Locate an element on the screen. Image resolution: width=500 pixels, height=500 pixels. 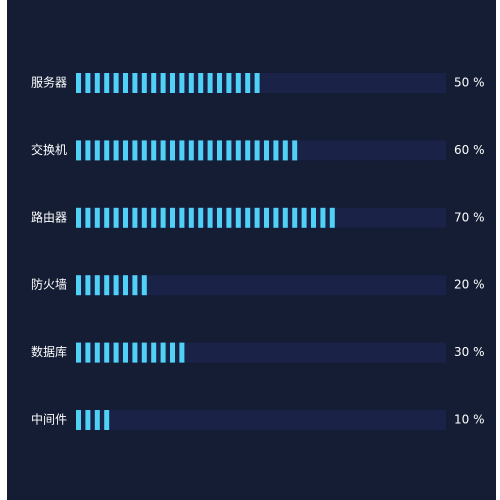
bar-row: 数据库 30 % is located at coordinates (258, 352).